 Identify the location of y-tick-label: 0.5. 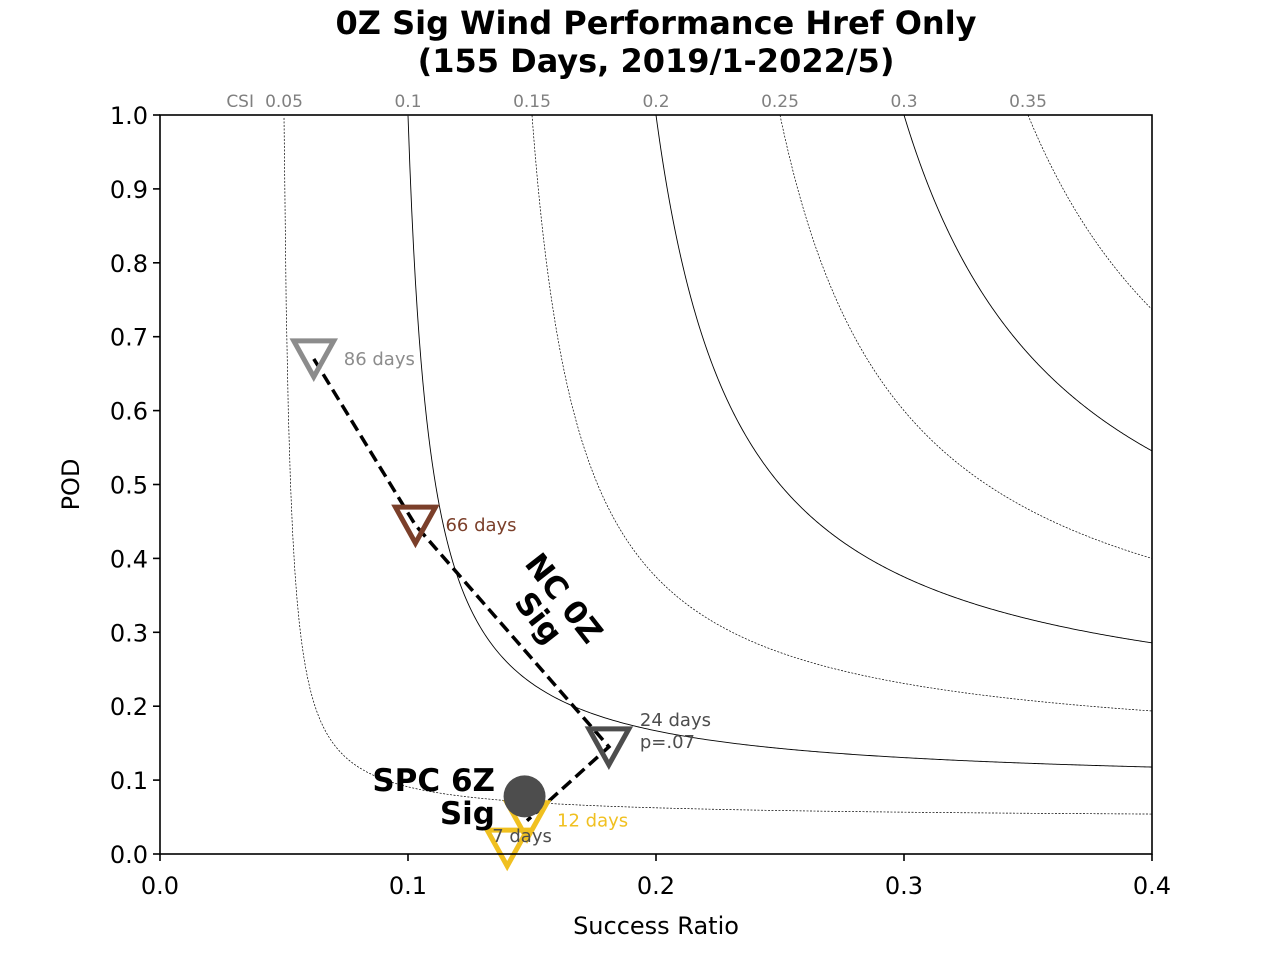
(129, 486).